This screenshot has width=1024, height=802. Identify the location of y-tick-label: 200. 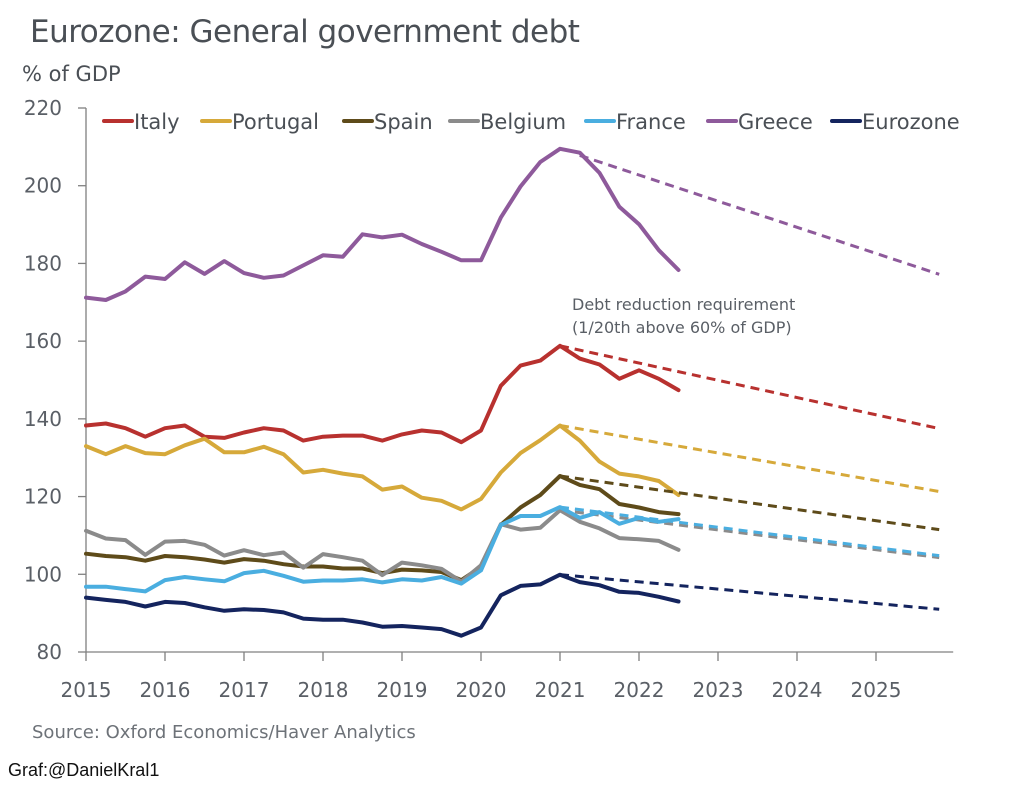
(43, 186).